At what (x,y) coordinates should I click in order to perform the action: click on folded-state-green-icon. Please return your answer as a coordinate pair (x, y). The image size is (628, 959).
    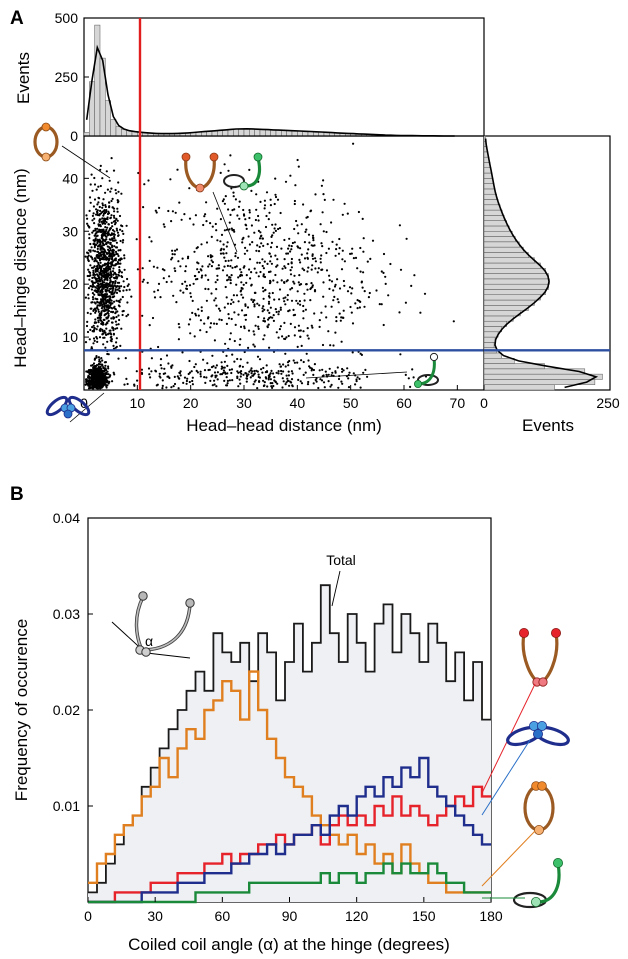
    Looking at the image, I should click on (537, 883).